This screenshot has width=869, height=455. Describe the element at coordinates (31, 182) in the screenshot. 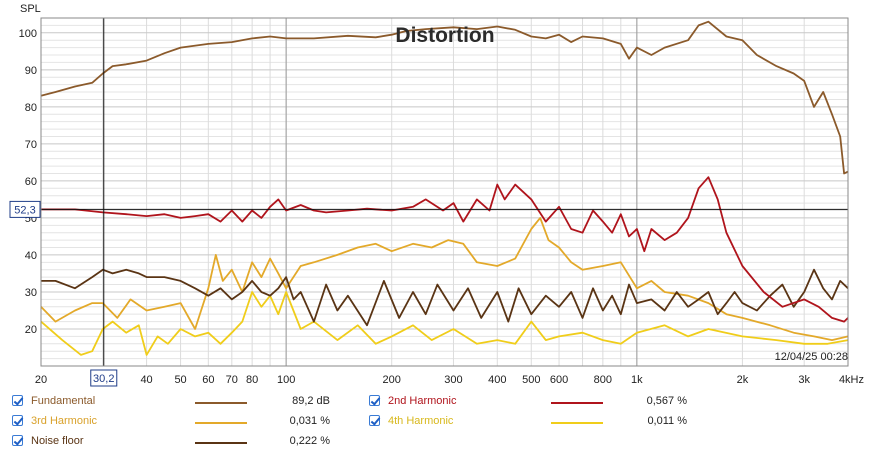

I see `y-tick-label: 60` at that location.